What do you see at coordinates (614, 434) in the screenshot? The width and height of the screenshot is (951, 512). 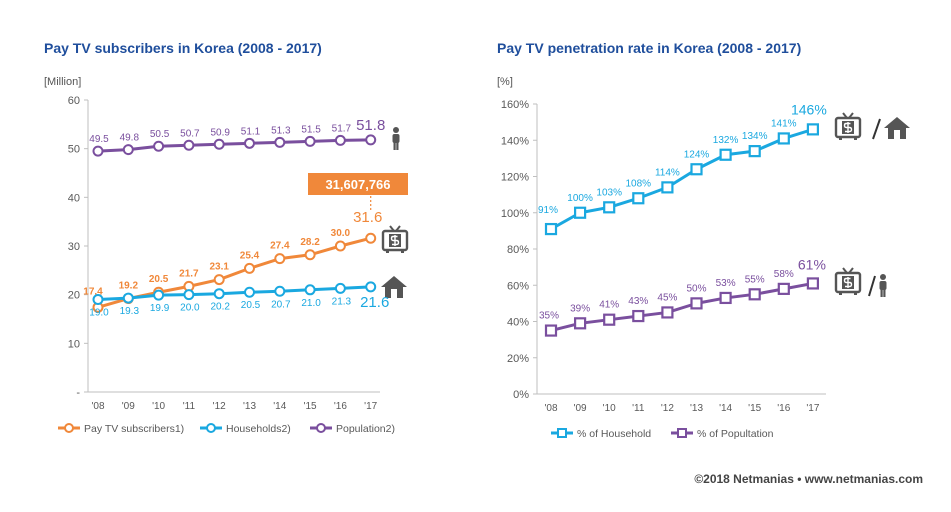 I see `right-legend-label: % of Household` at bounding box center [614, 434].